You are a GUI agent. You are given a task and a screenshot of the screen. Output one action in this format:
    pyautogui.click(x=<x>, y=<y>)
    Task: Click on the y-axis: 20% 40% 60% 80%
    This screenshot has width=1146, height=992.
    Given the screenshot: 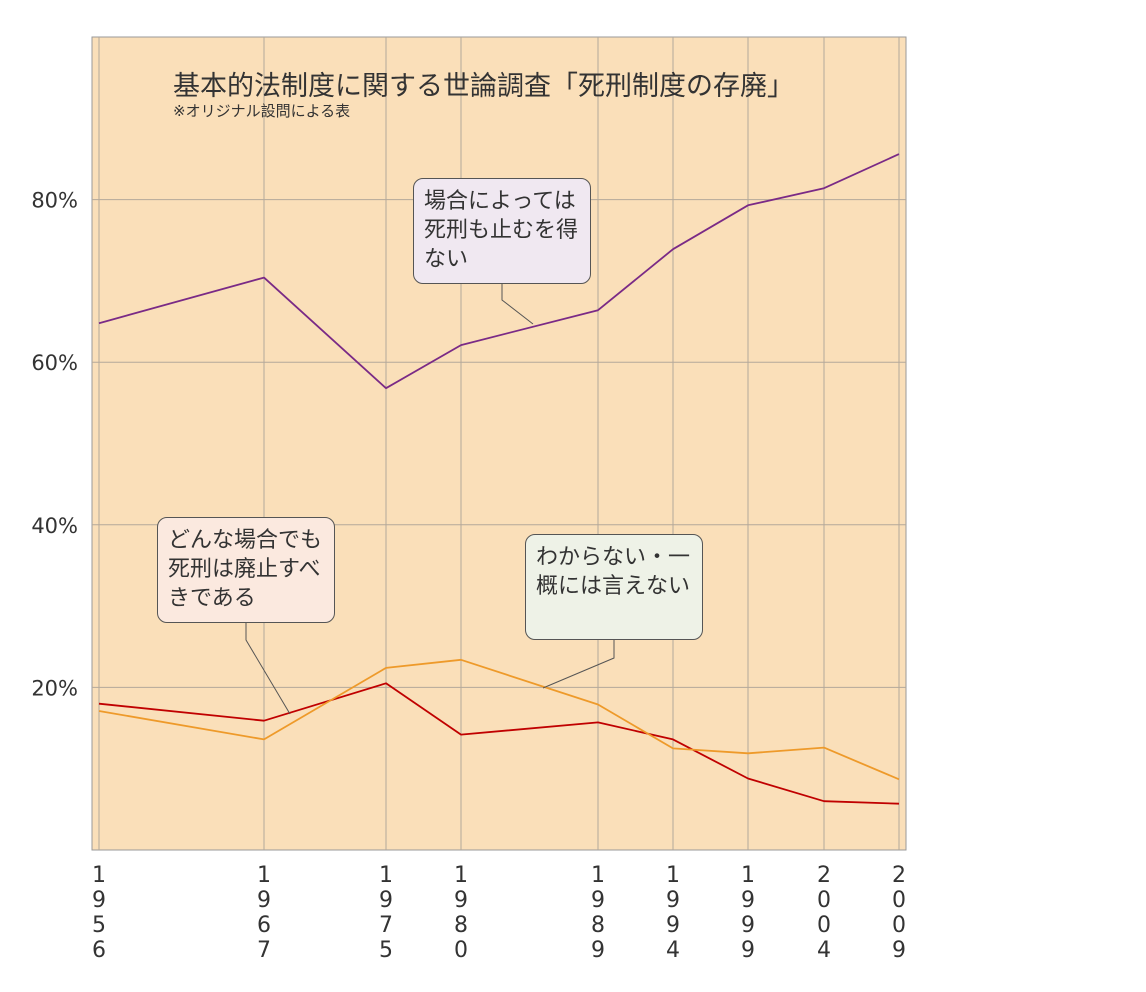 What is the action you would take?
    pyautogui.click(x=54, y=445)
    